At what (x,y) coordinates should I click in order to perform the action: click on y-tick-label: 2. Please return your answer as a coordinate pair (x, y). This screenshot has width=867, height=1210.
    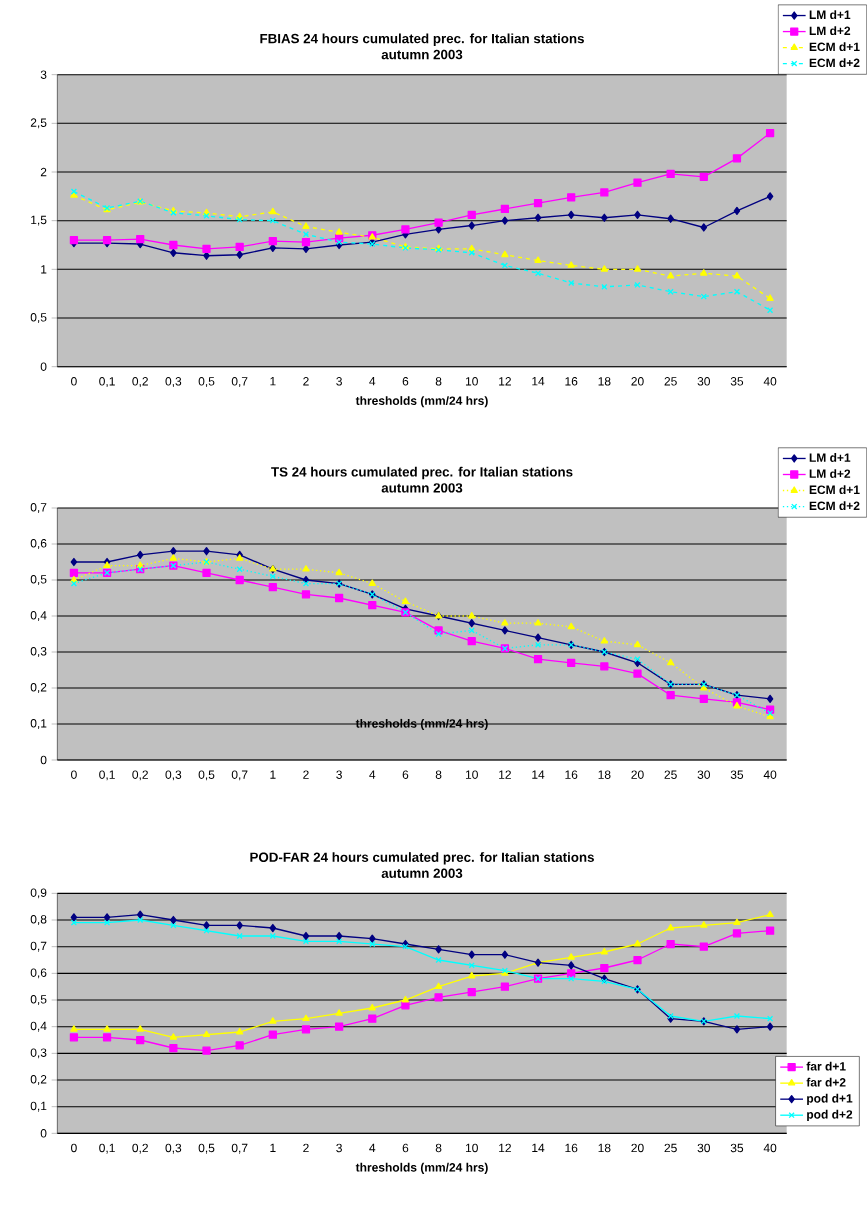
    Looking at the image, I should click on (43, 172).